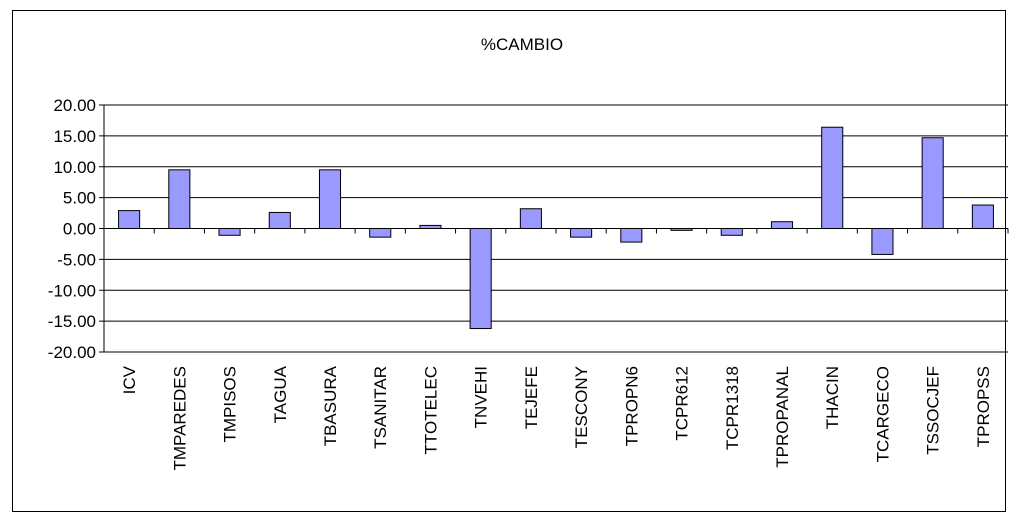 The height and width of the screenshot is (517, 1020). What do you see at coordinates (179, 199) in the screenshot?
I see `bar-tmparedes` at bounding box center [179, 199].